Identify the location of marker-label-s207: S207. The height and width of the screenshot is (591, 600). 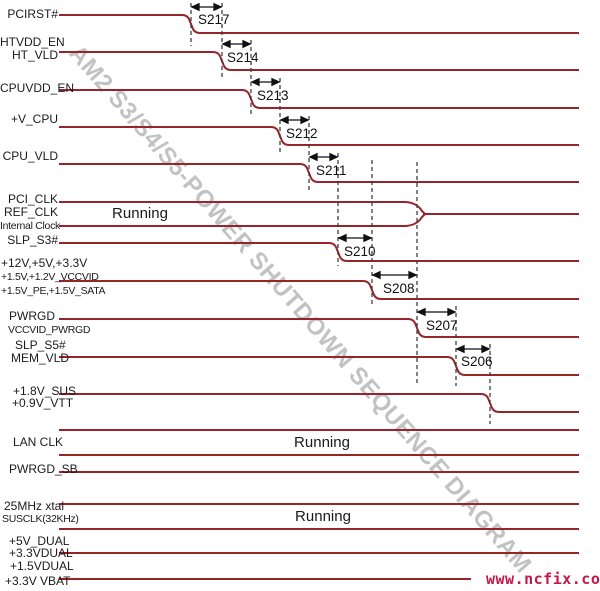
(442, 325).